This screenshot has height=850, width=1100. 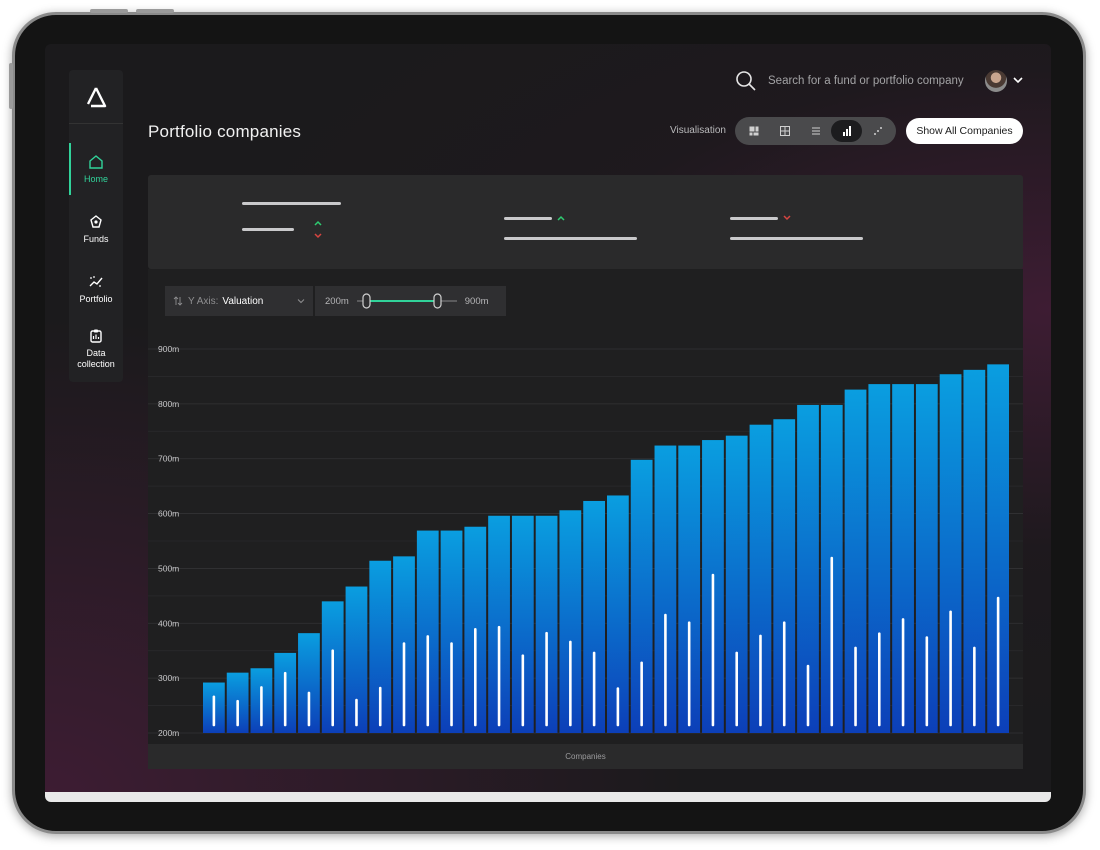 I want to click on sidebar-item-label: Funds, so click(x=96, y=238).